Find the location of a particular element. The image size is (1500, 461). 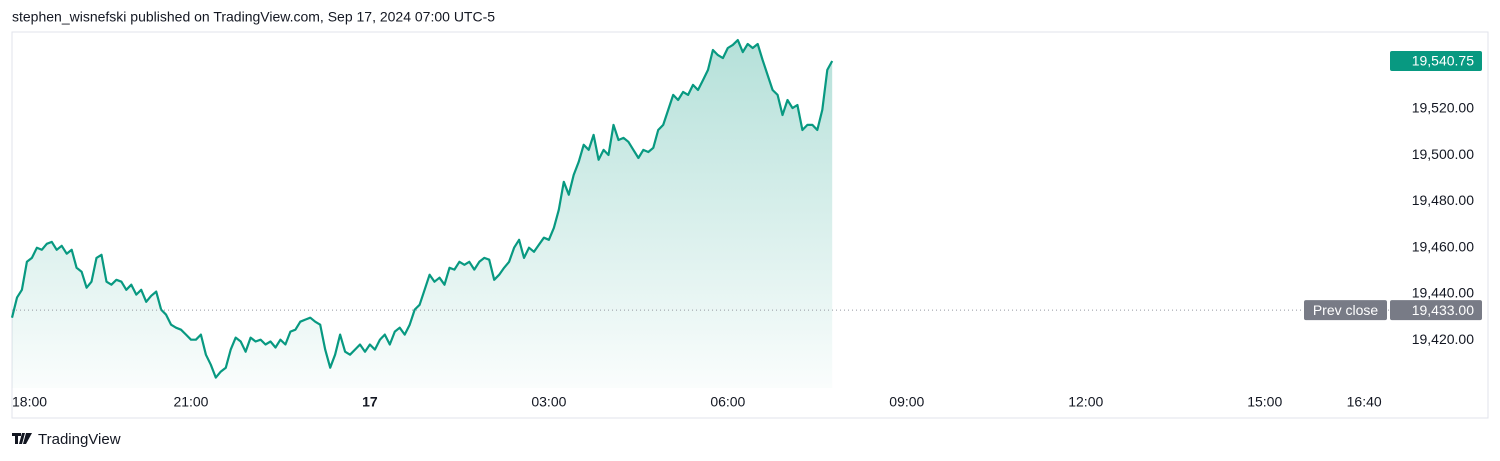

y-tick-label: 19,520.00 is located at coordinates (1443, 108).